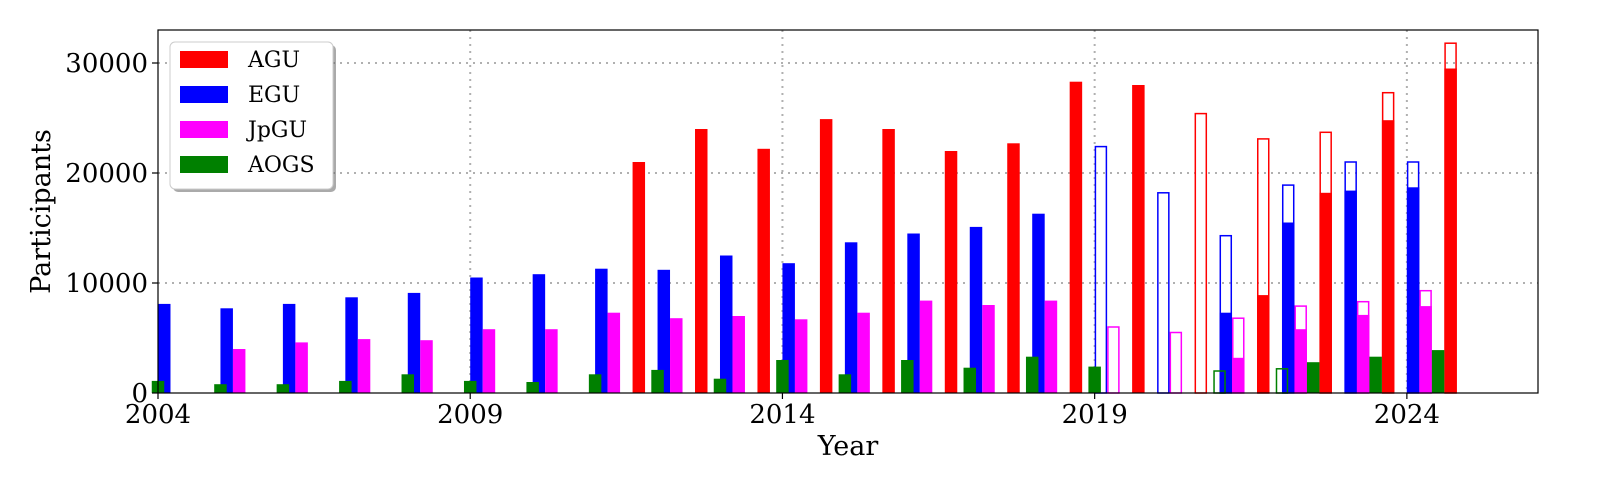 This screenshot has width=1600, height=500. Describe the element at coordinates (41, 211) in the screenshot. I see `y-axis-label: Participants` at that location.